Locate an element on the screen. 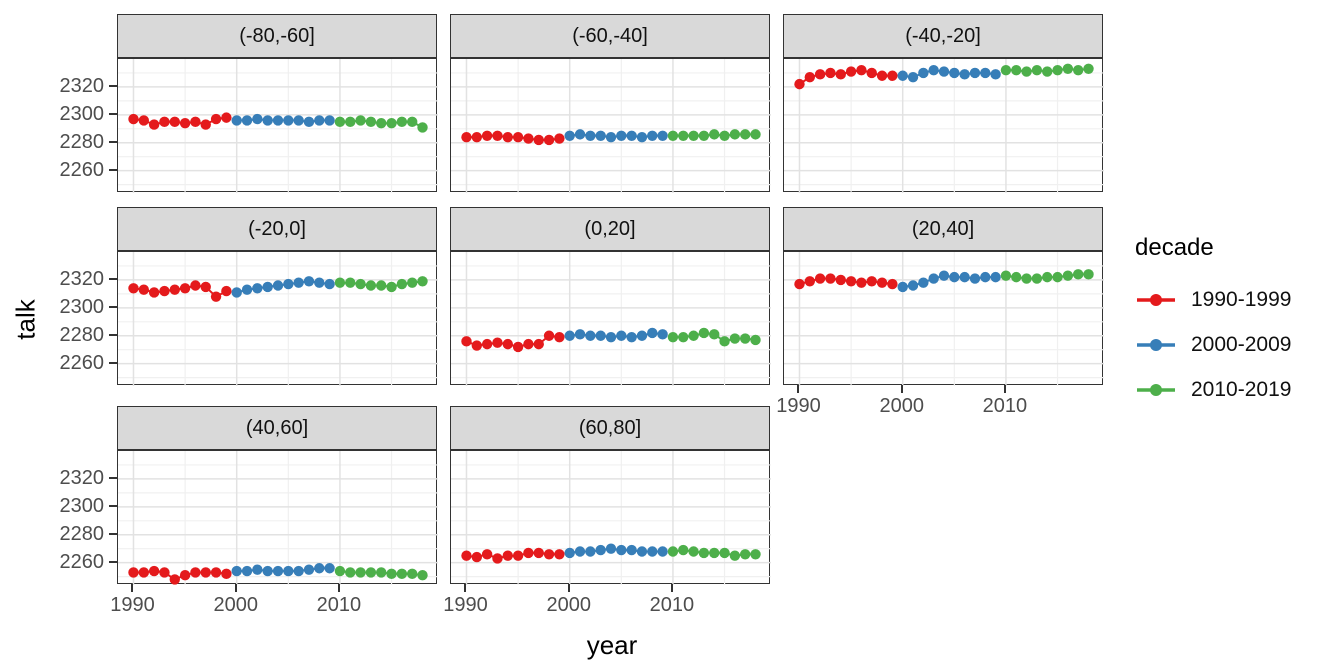 Image resolution: width=1344 pixels, height=672 pixels. legend-entry: 2000-2009 is located at coordinates (1213, 345).